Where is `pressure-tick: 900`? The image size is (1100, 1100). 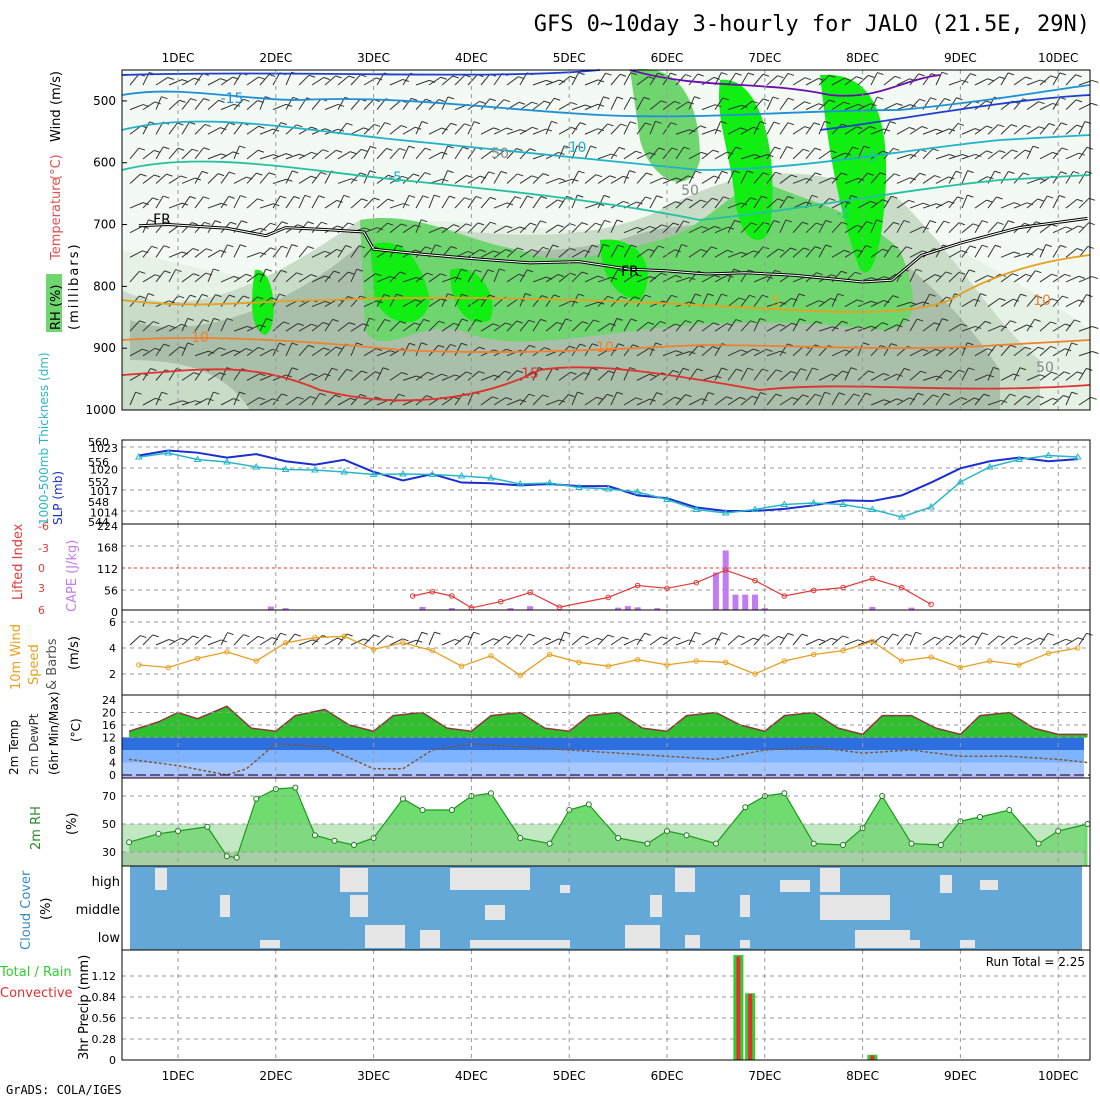
pressure-tick: 900 is located at coordinates (104, 348).